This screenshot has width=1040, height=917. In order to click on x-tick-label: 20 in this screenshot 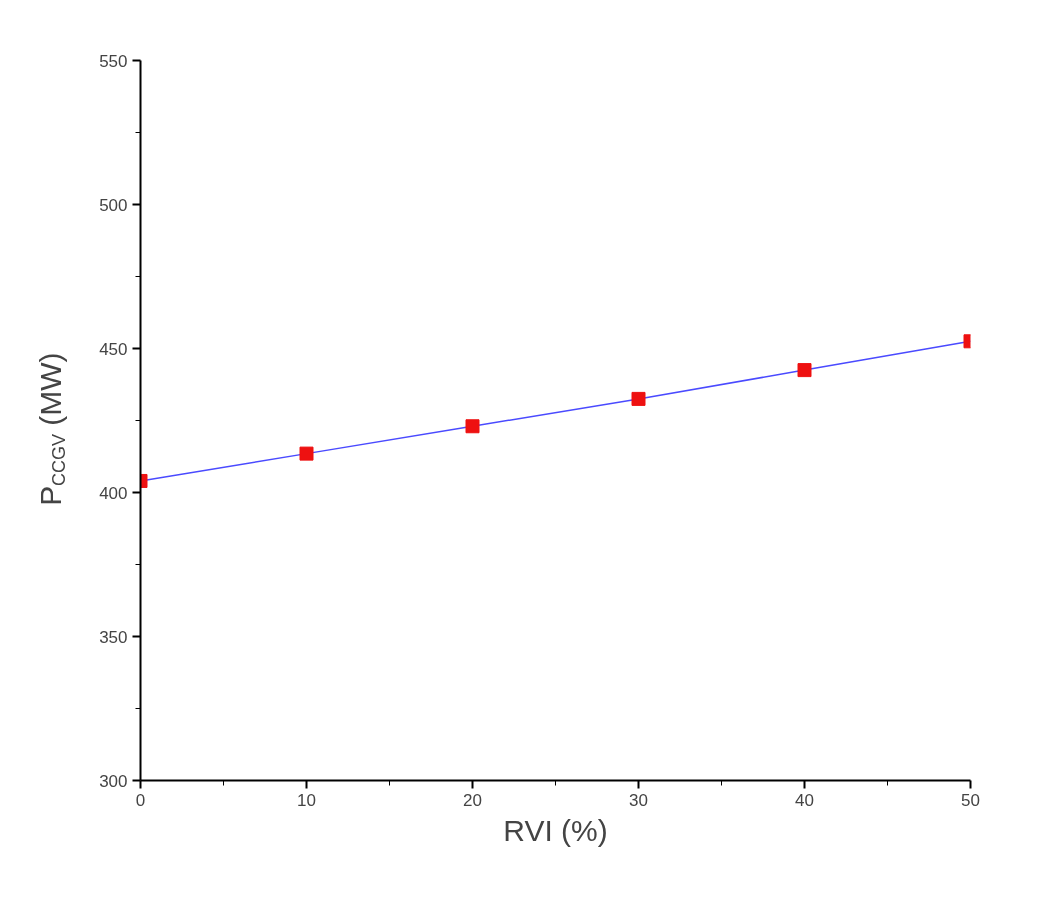, I will do `click(472, 800)`.